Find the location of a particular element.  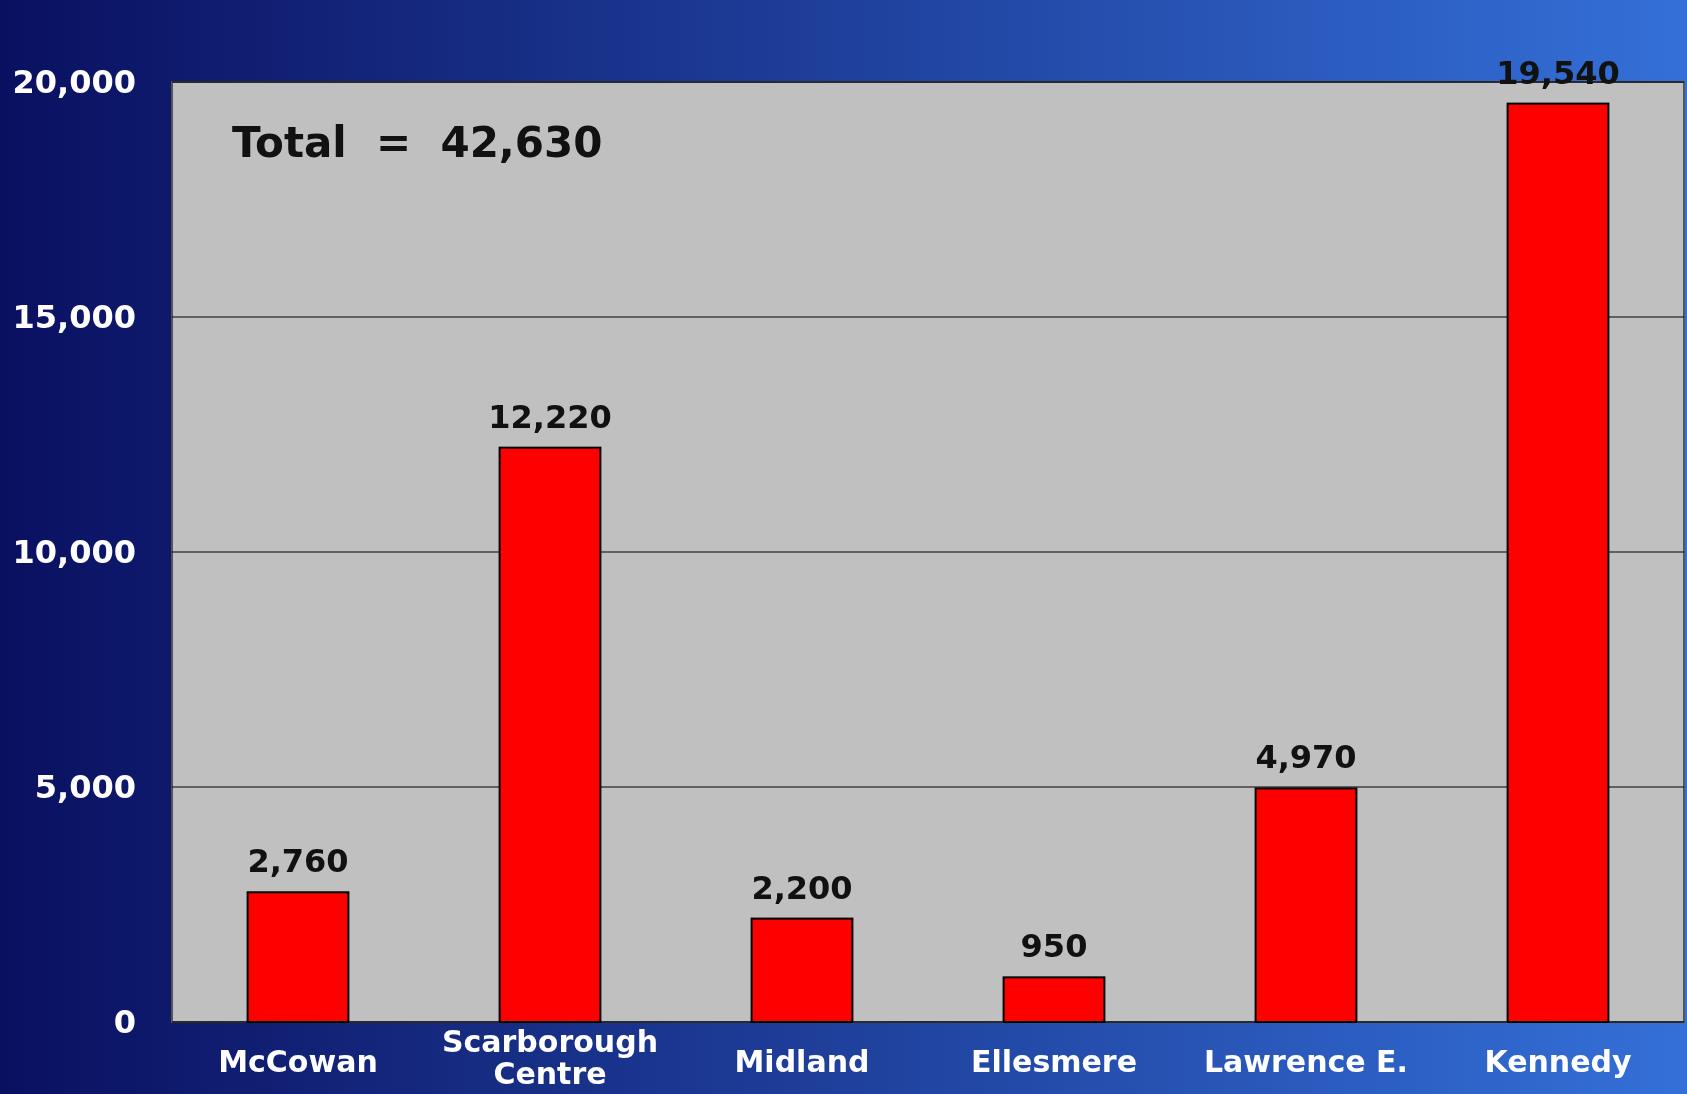

data-label: 4,970 is located at coordinates (1306, 757).